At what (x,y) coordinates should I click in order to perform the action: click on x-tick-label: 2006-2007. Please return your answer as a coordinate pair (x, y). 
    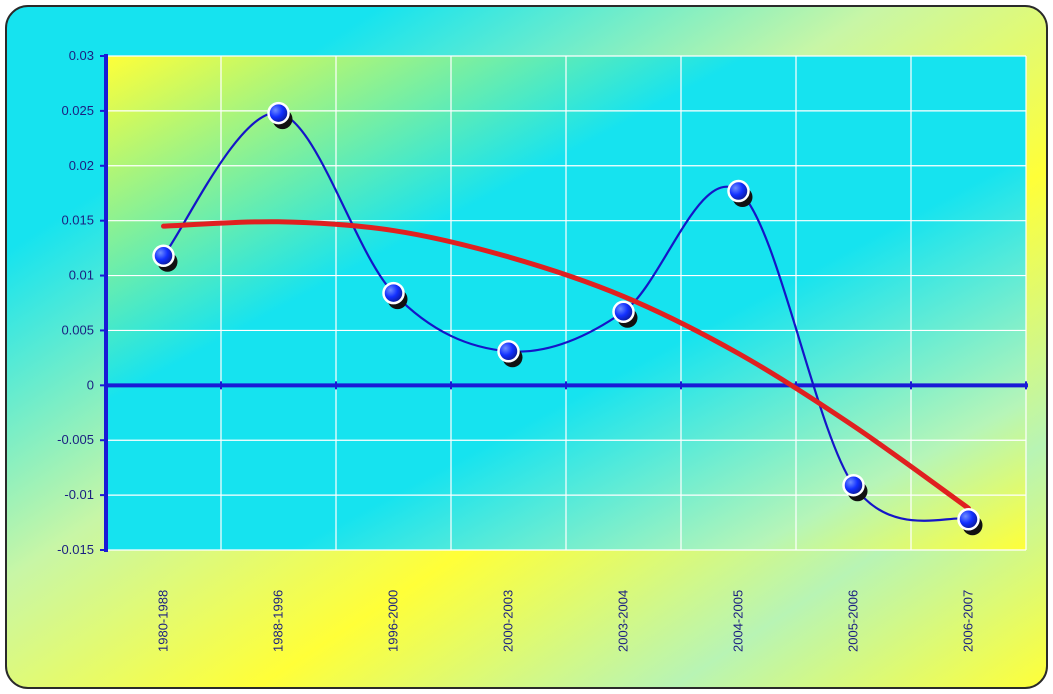
    Looking at the image, I should click on (968, 621).